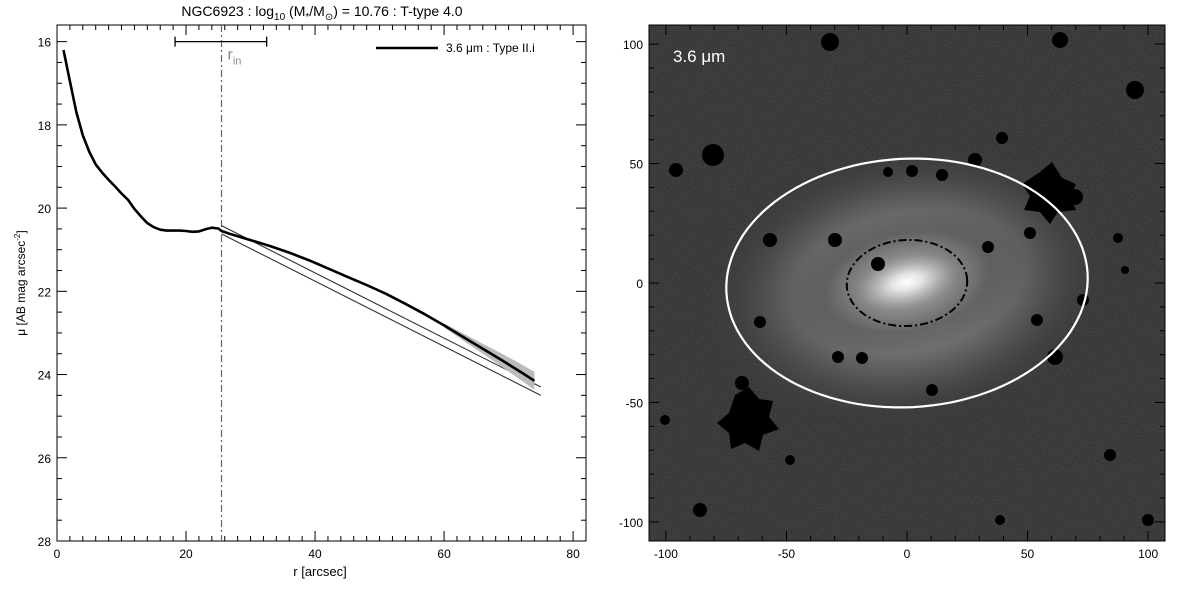  Describe the element at coordinates (637, 165) in the screenshot. I see `y-tick-label: 50` at that location.